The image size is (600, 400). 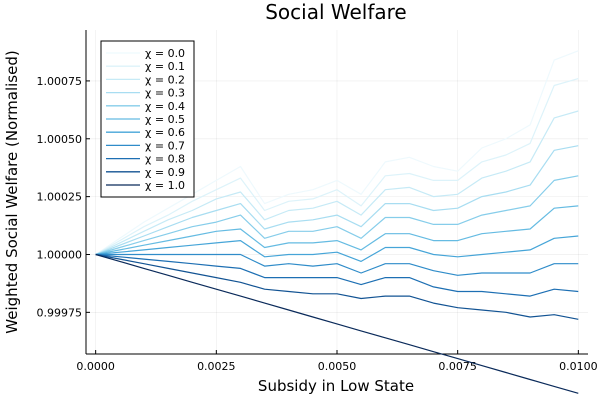 What do you see at coordinates (165, 172) in the screenshot?
I see `legend-label: χ = 0.9` at bounding box center [165, 172].